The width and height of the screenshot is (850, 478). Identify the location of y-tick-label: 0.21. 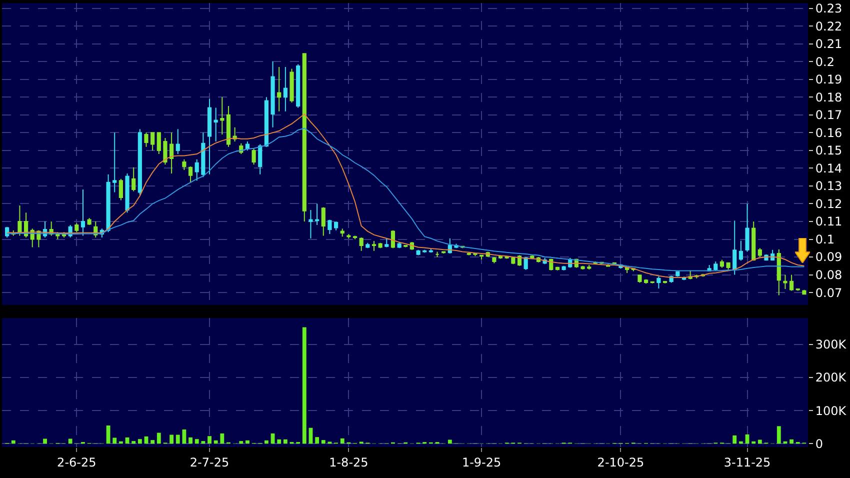
(828, 44).